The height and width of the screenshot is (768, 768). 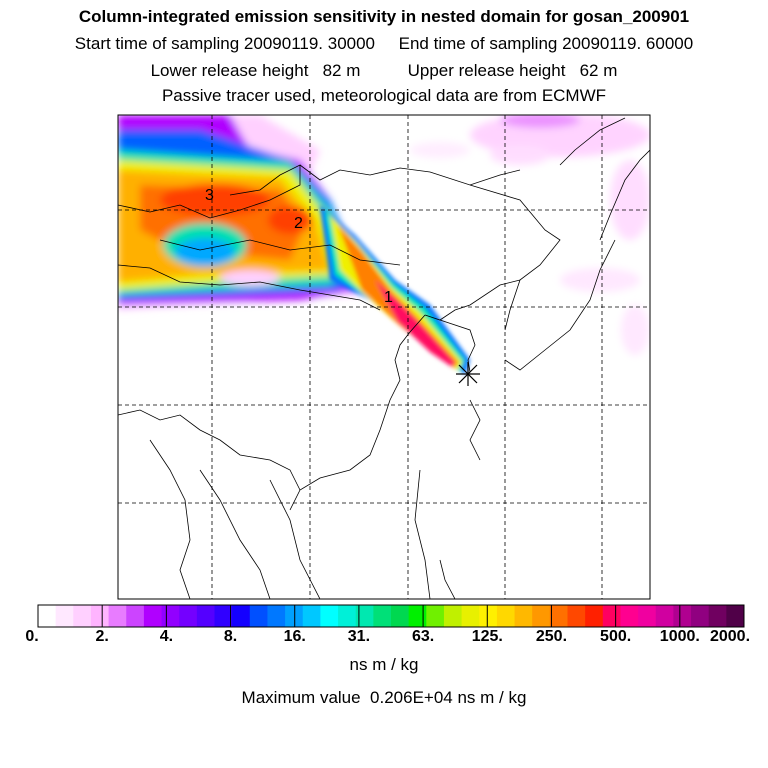 I want to click on colorbar-tick-label: 2., so click(x=102, y=636).